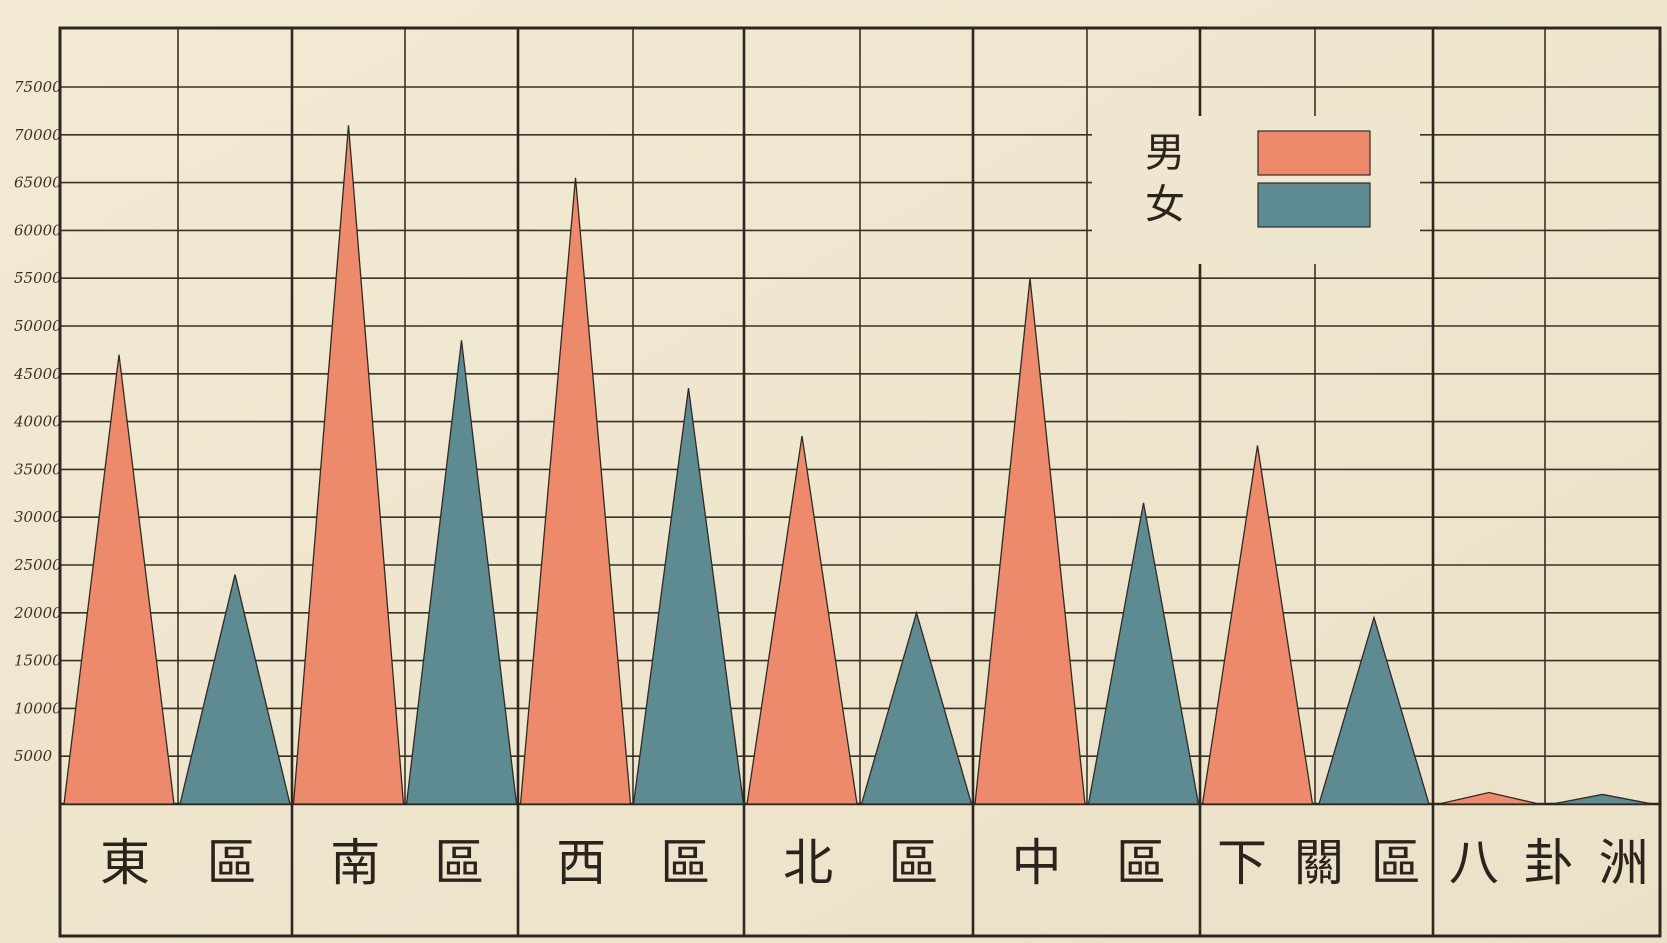 This screenshot has height=943, width=1667. I want to click on category-label: 關, so click(1319, 863).